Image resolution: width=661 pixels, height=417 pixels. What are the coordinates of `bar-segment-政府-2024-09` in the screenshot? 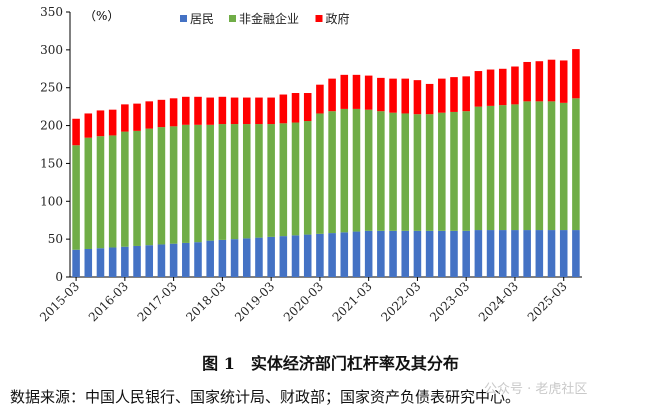 It's located at (539, 81).